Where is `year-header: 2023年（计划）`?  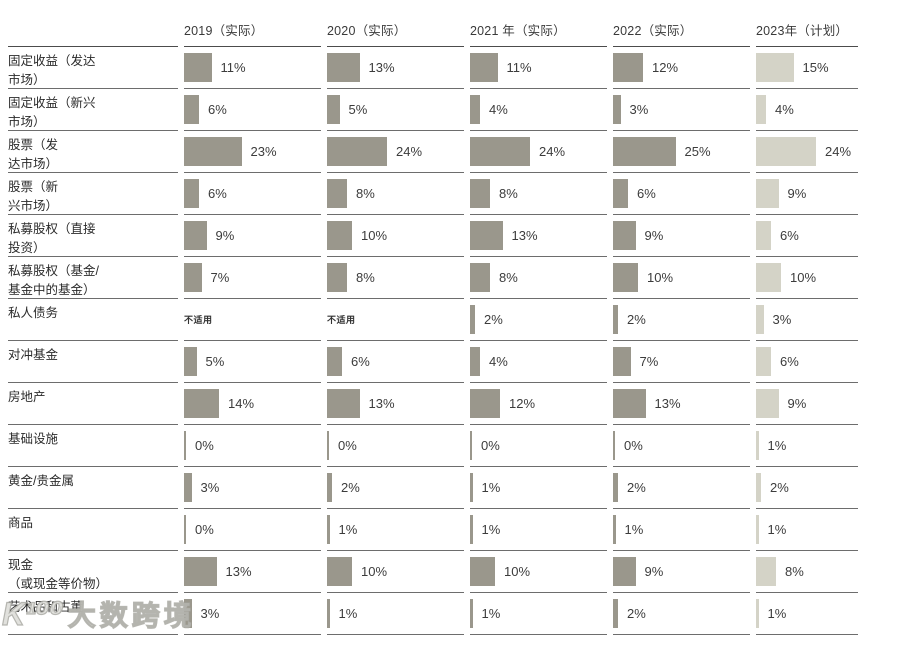
year-header: 2023年（计划） is located at coordinates (807, 33).